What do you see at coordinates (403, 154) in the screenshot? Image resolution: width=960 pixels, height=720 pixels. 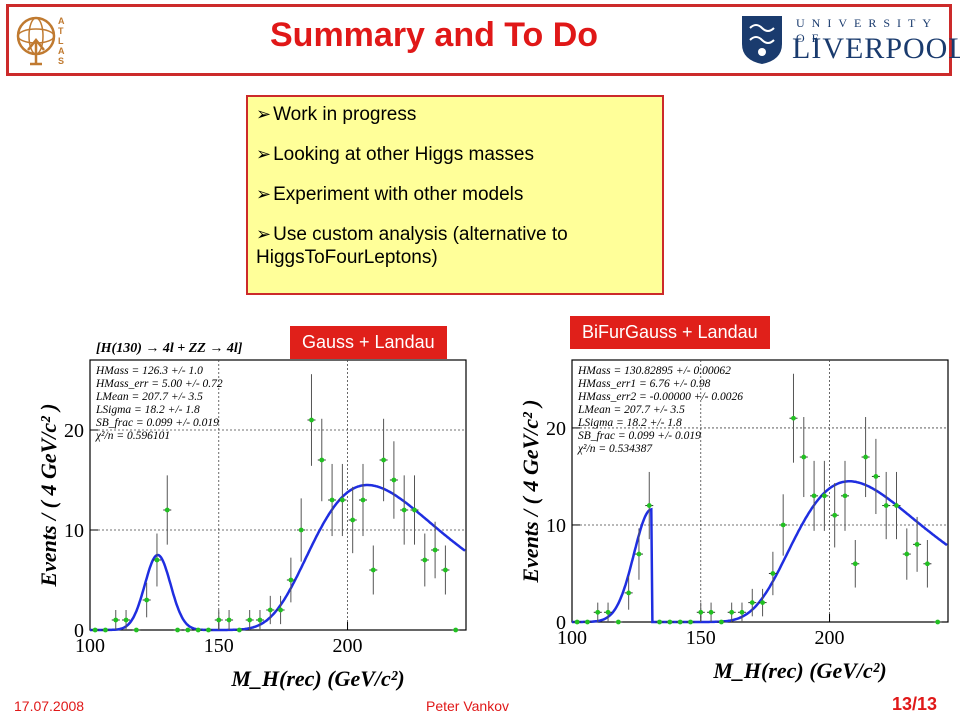 I see `todo-item-text: Looking at other Higgs masses` at bounding box center [403, 154].